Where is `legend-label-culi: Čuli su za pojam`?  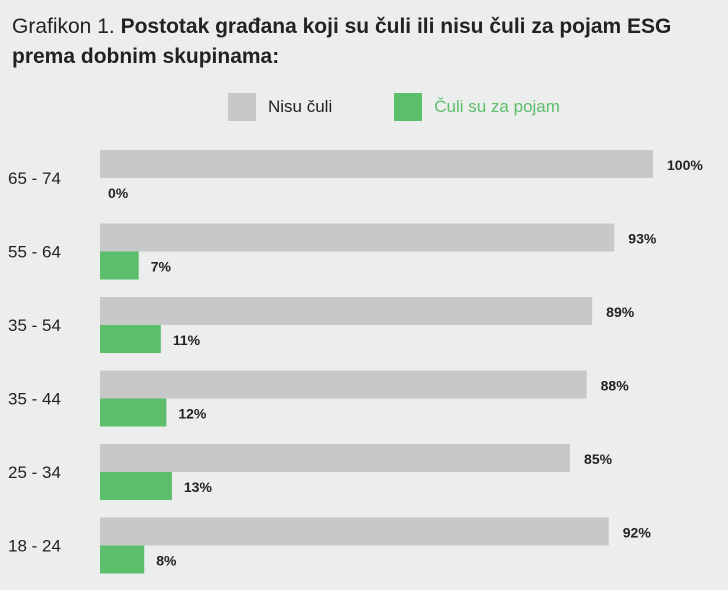
legend-label-culi: Čuli su za pojam is located at coordinates (497, 106).